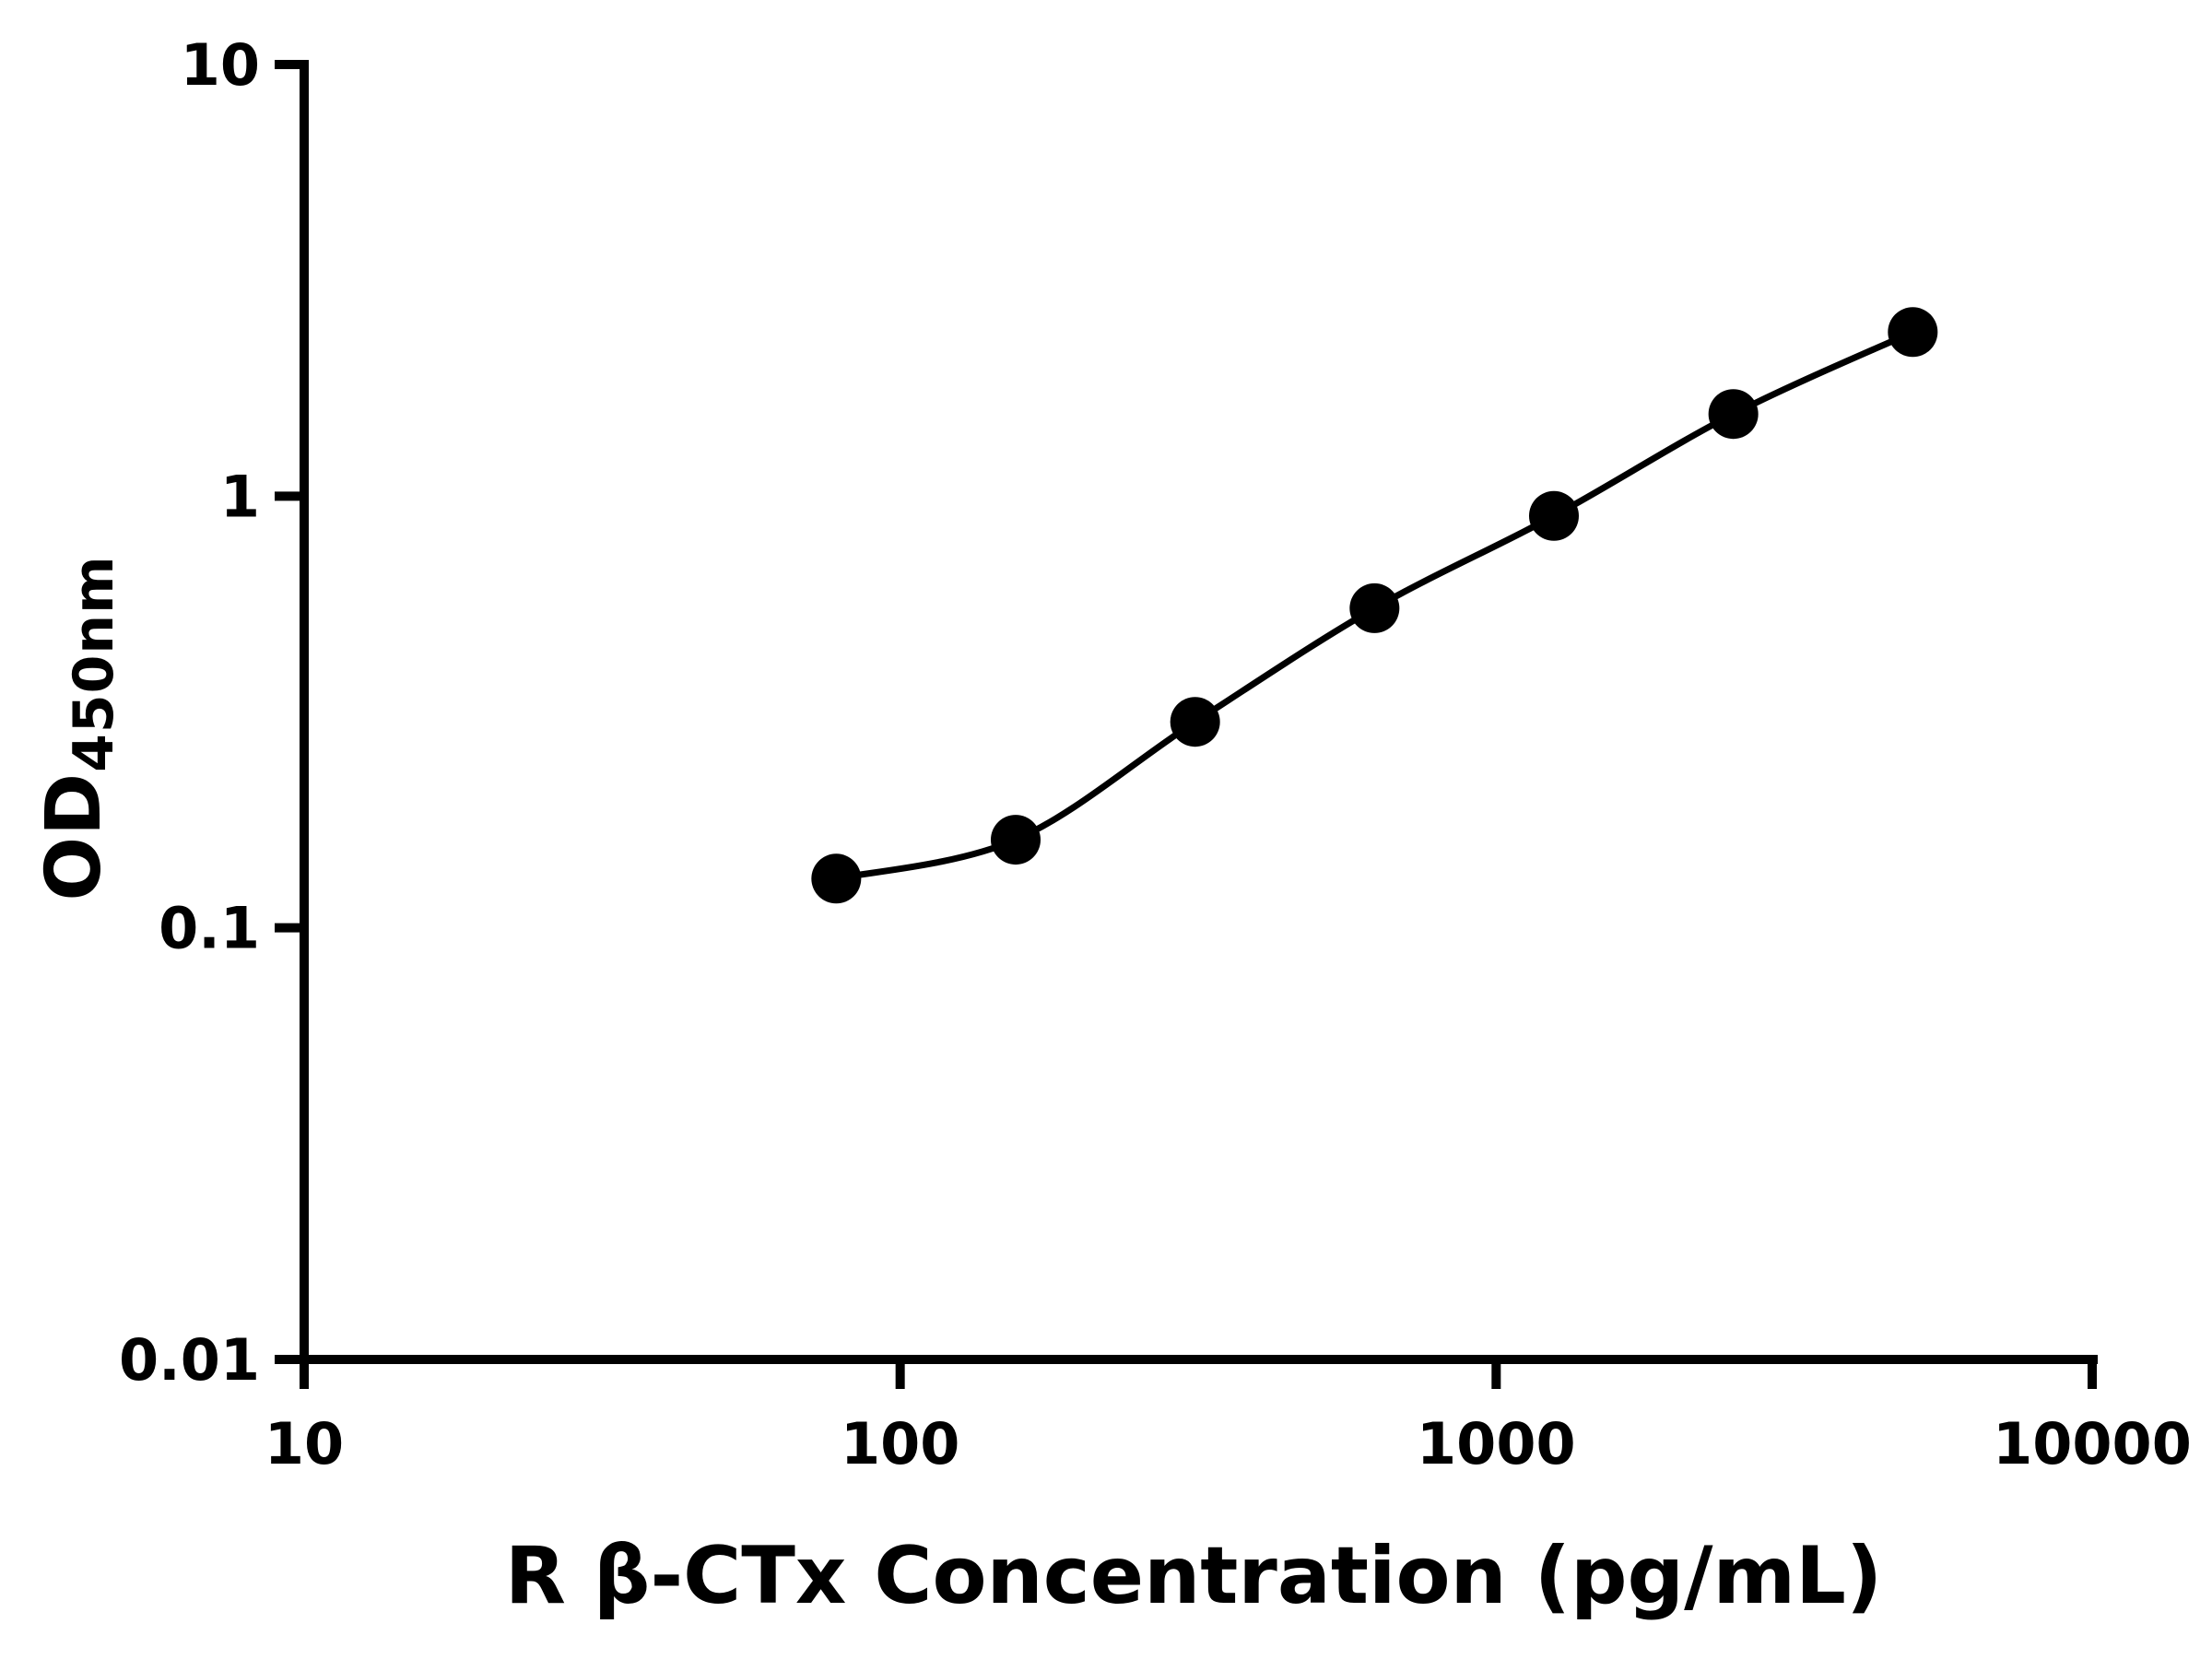 The image size is (2212, 1659). What do you see at coordinates (2092, 1443) in the screenshot?
I see `x-tick-label: 10000` at bounding box center [2092, 1443].